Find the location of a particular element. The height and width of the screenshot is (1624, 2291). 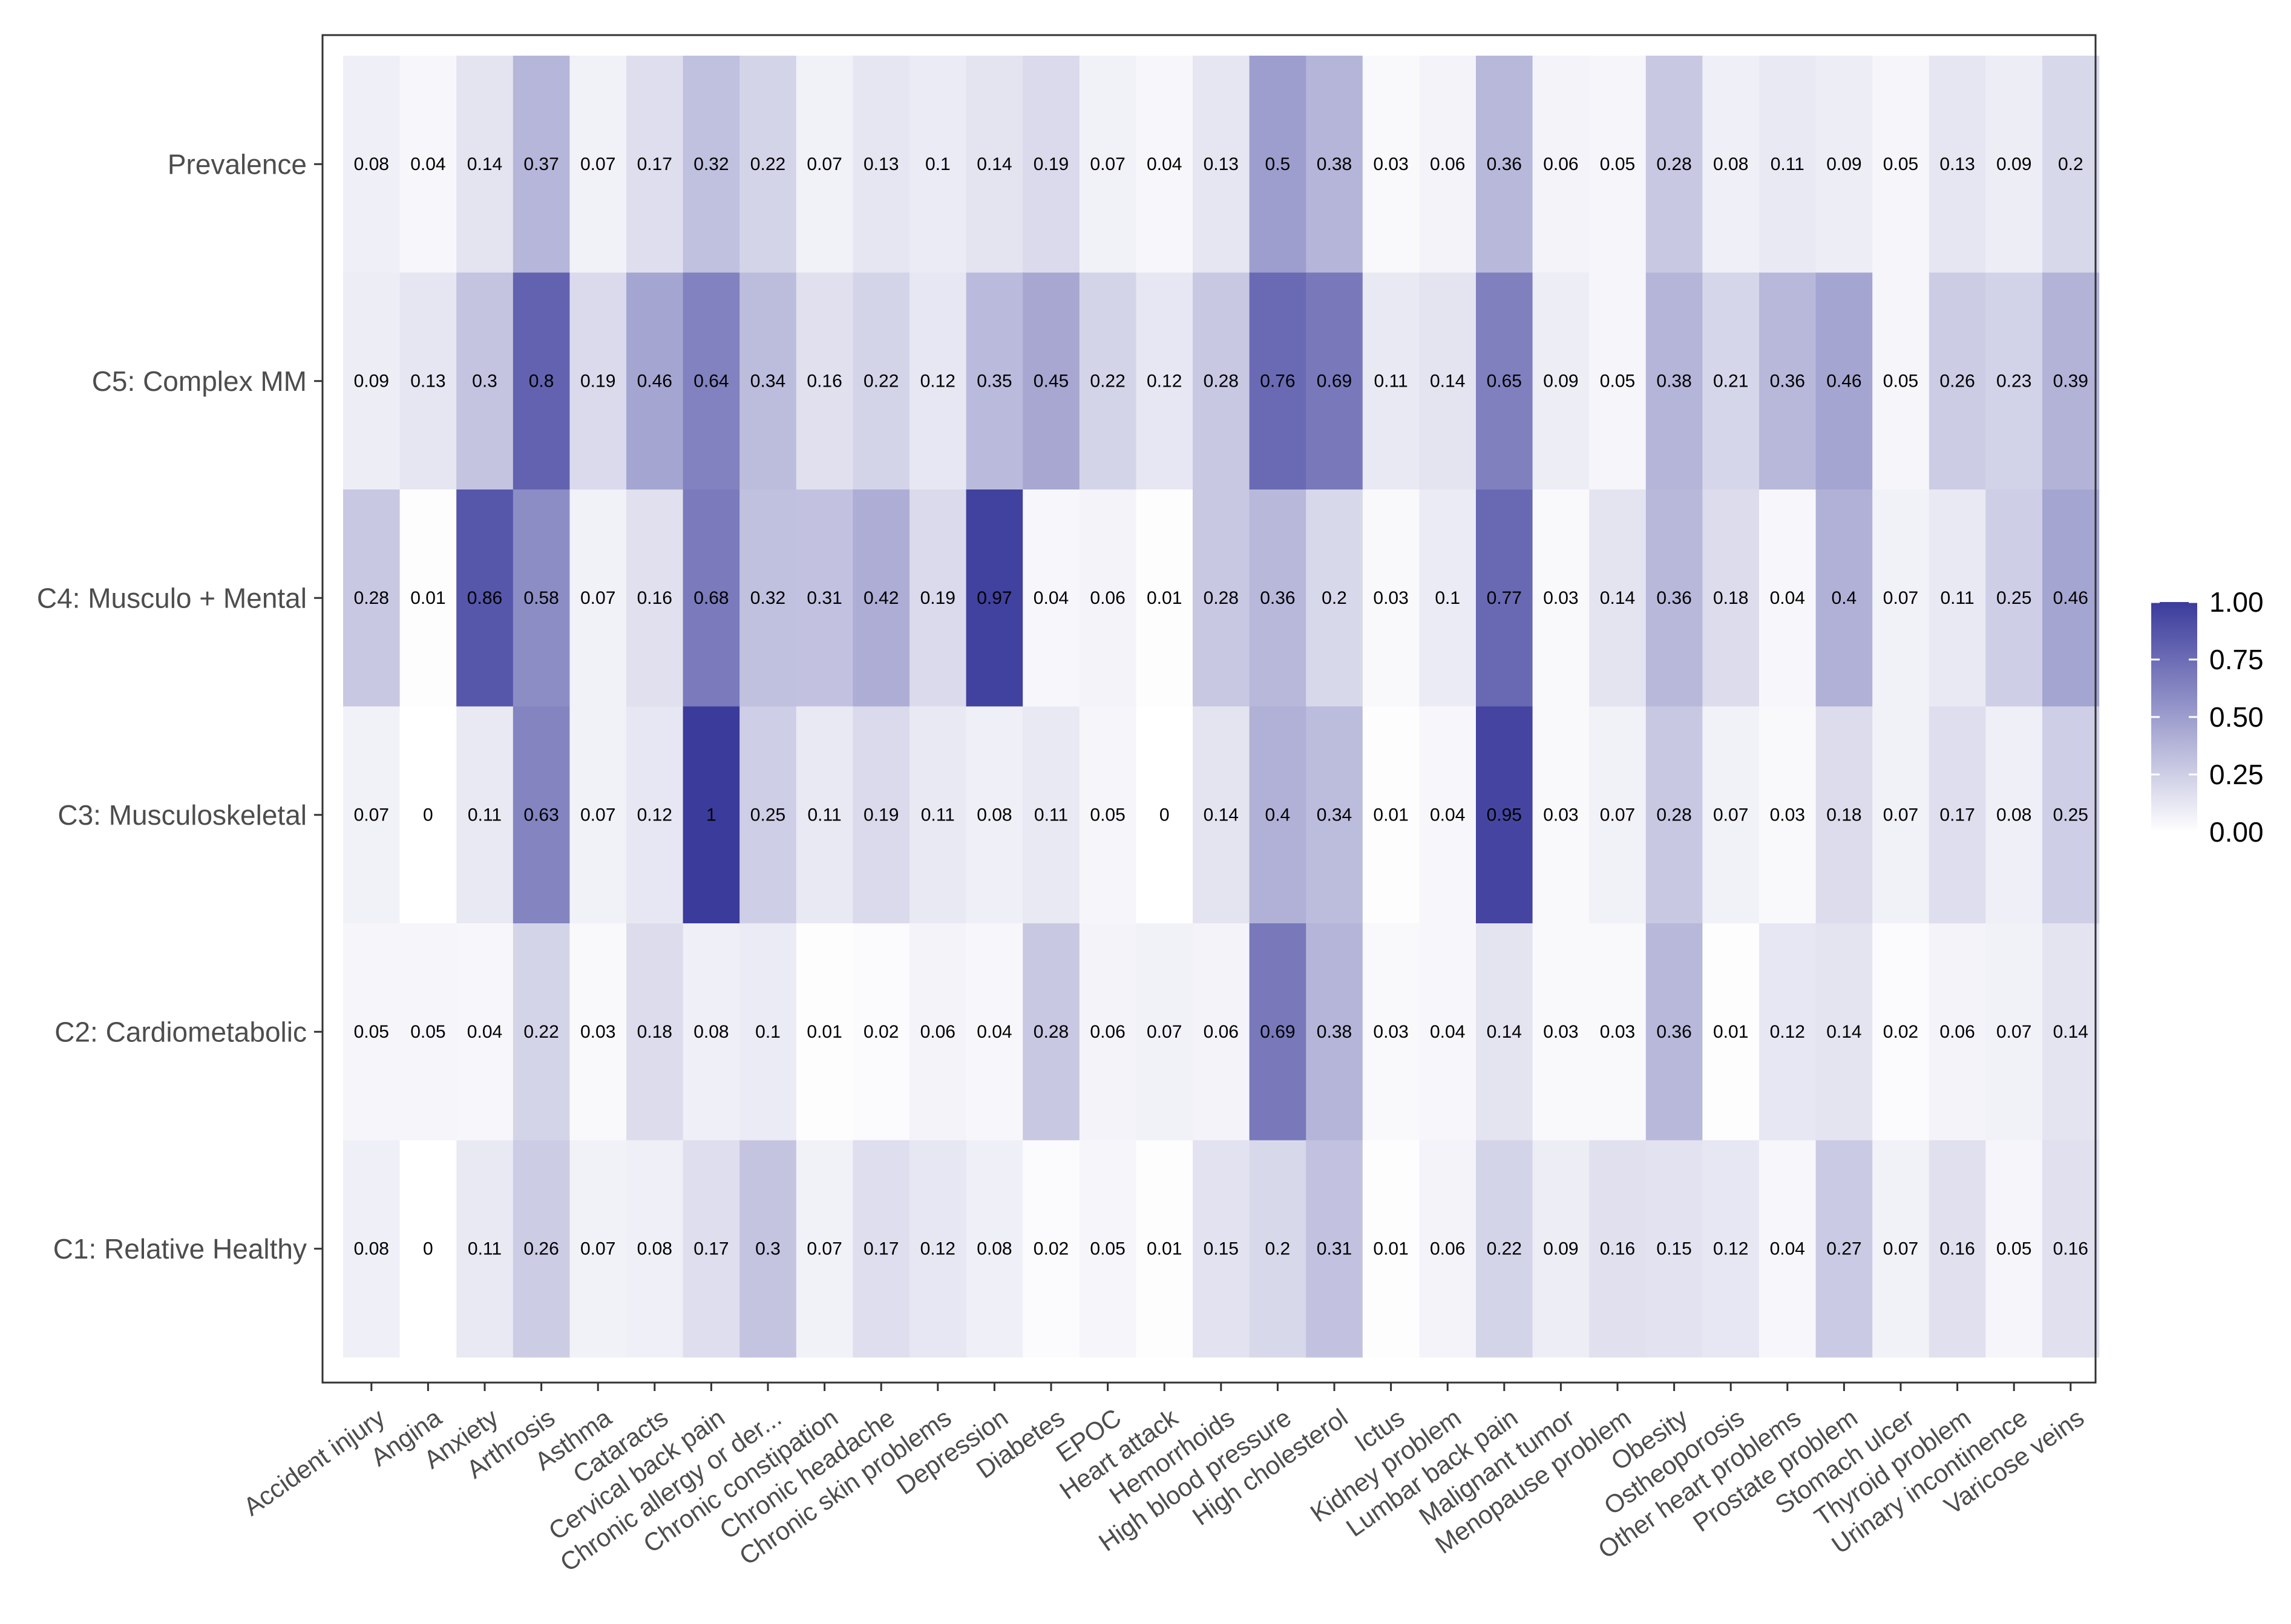

cell-value-label: 0.3 is located at coordinates (768, 1249).